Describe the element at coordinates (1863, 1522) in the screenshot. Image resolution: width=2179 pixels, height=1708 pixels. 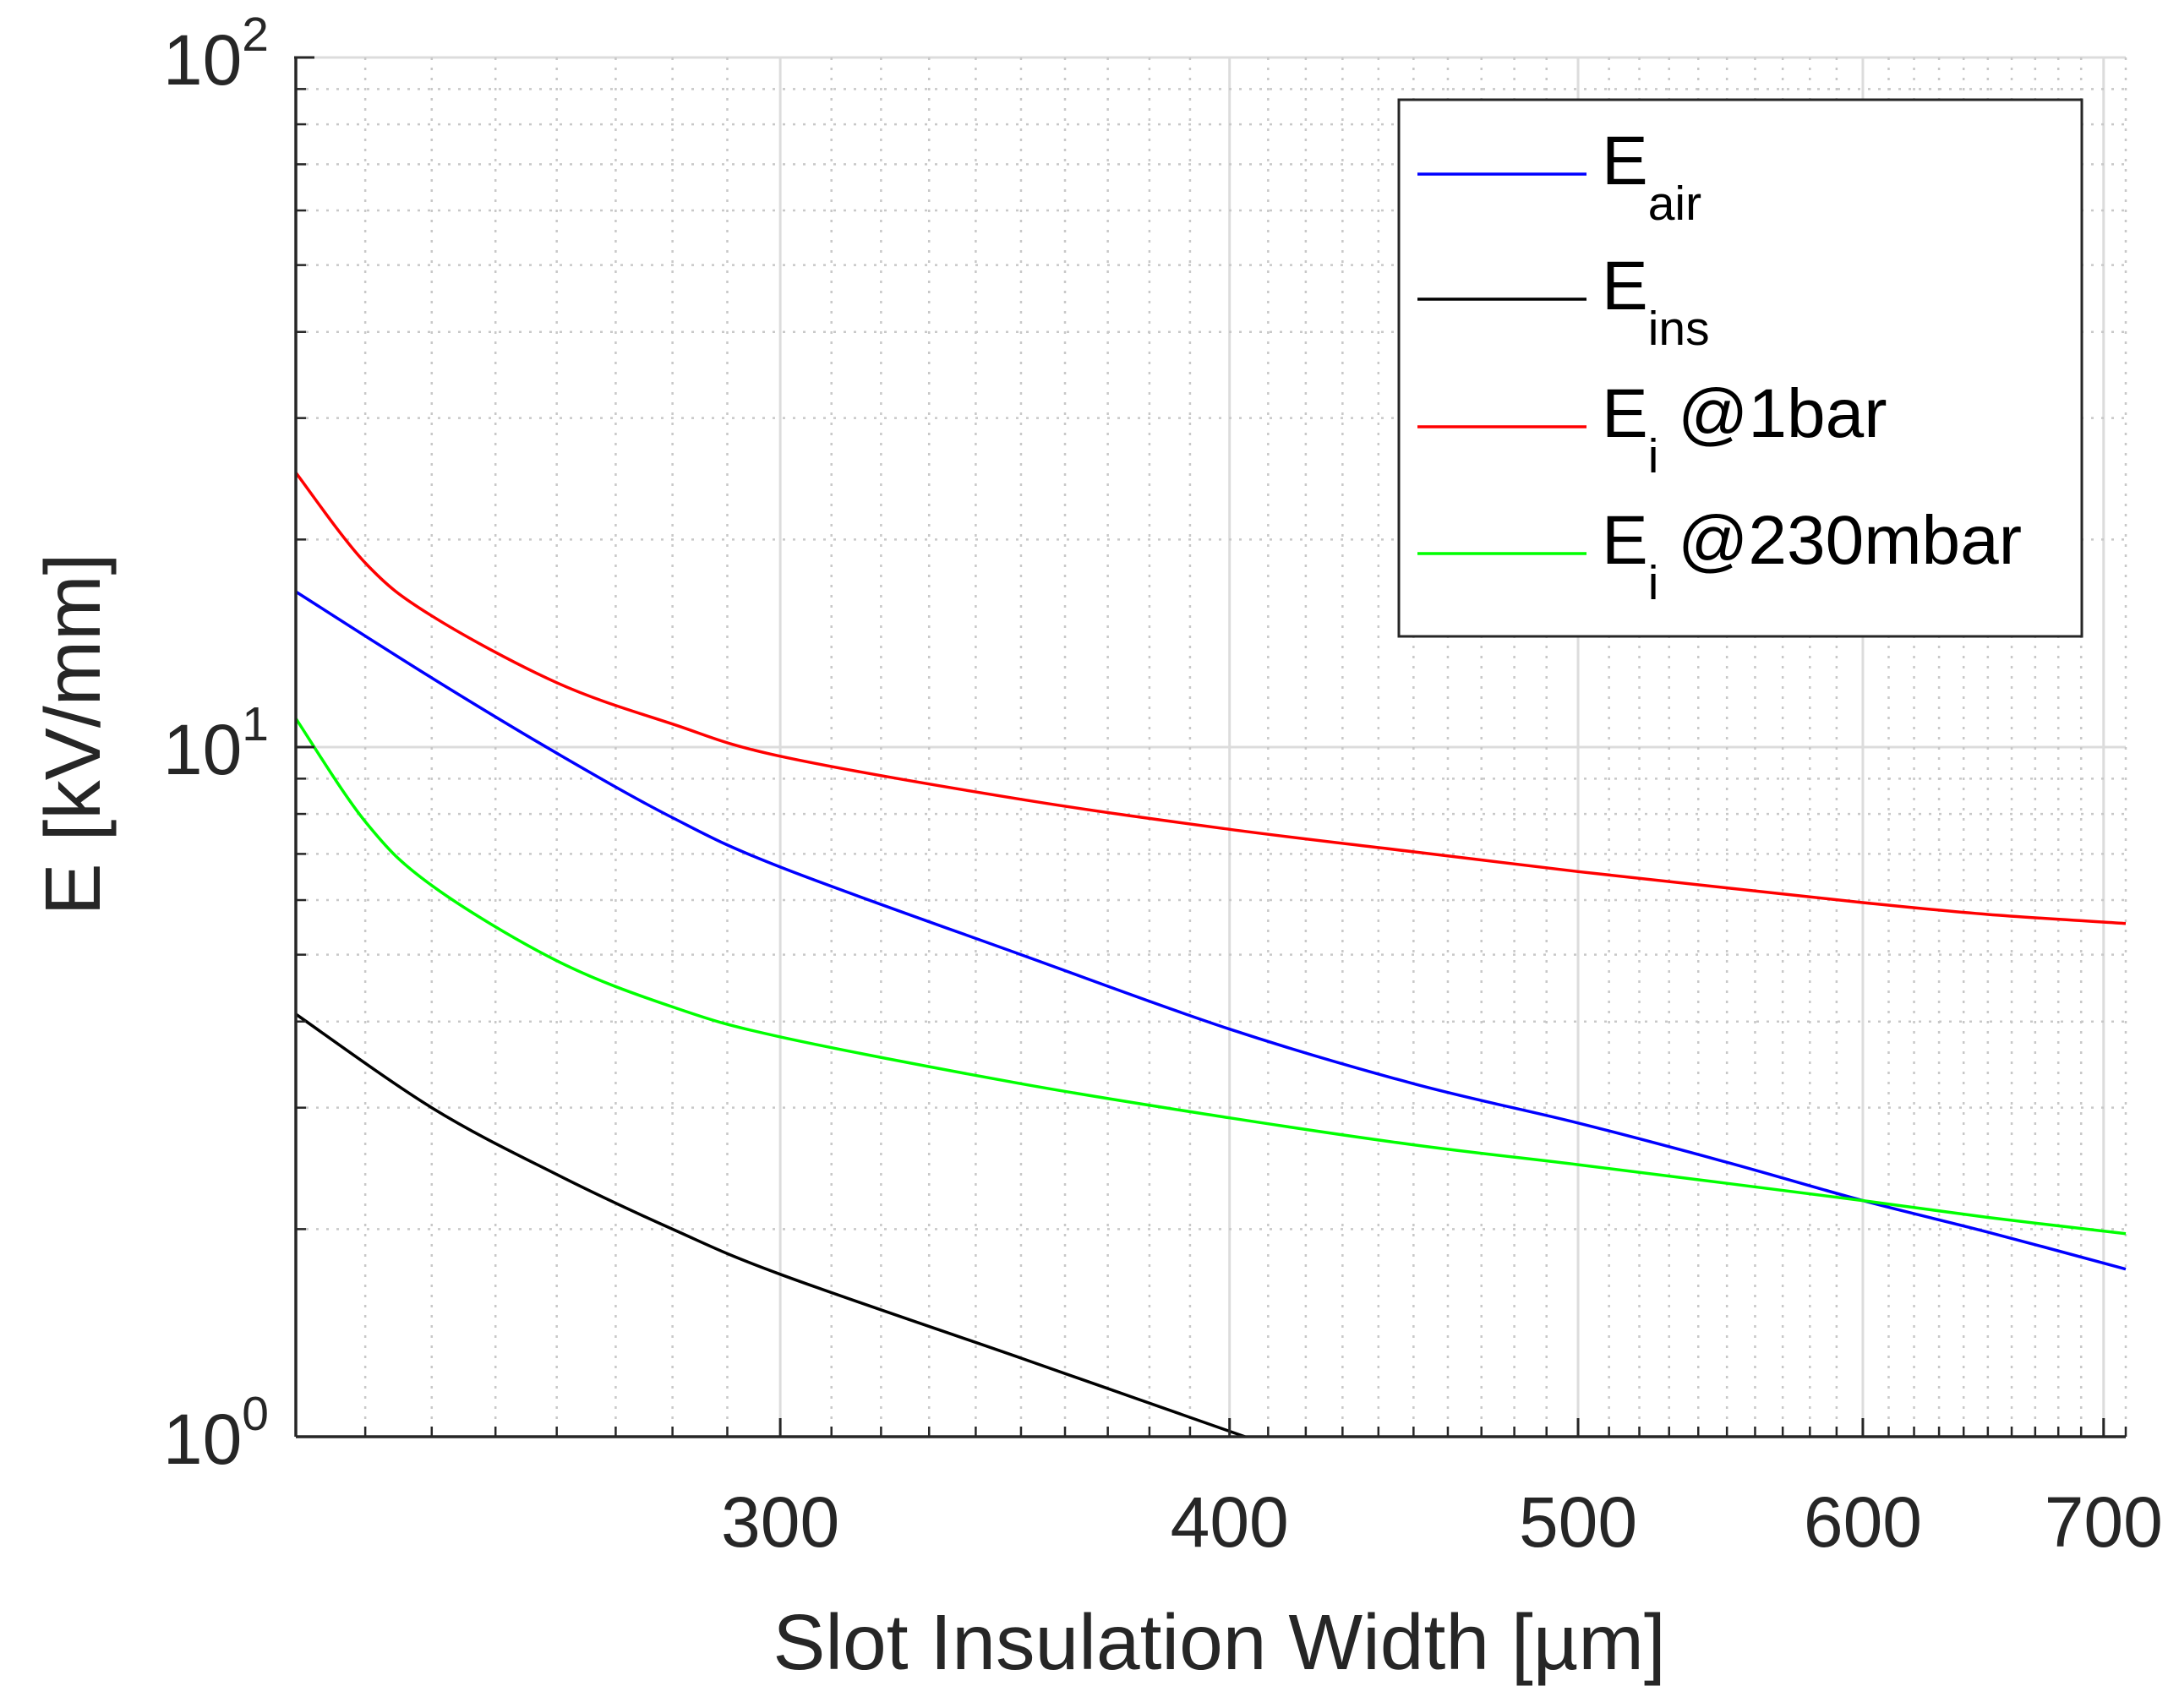
I see `x-tick-label: 600` at that location.